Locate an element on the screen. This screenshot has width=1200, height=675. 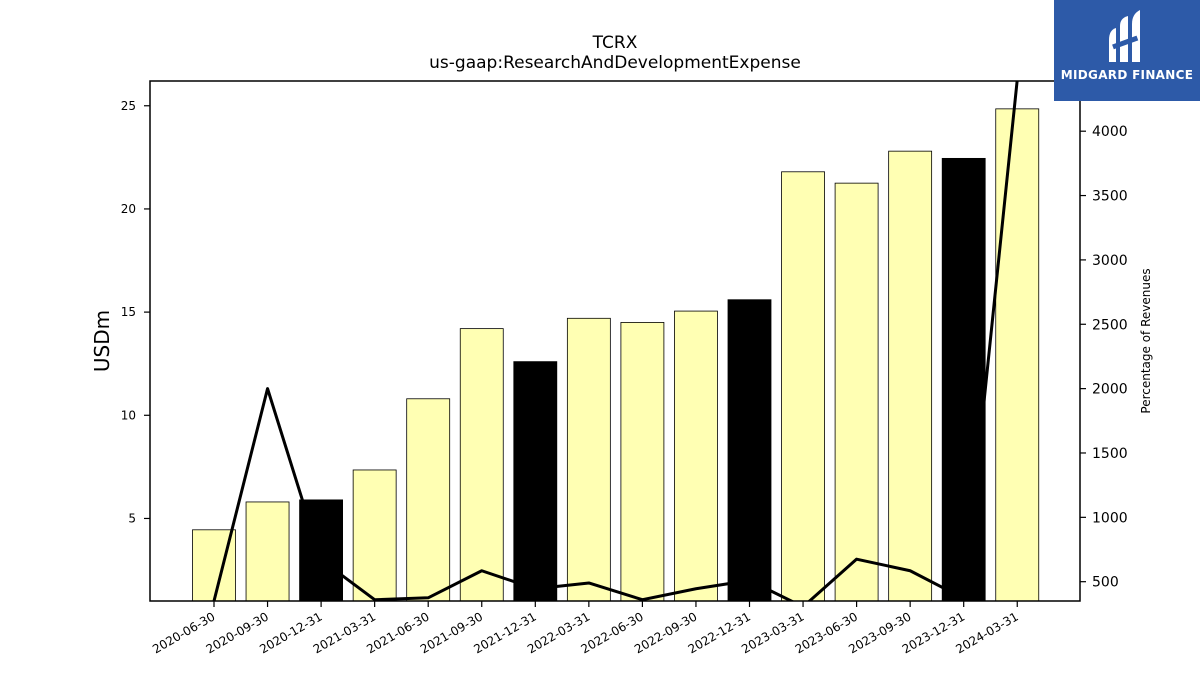
y2-axis-label: Percentage of Revenues is located at coordinates (1146, 340).